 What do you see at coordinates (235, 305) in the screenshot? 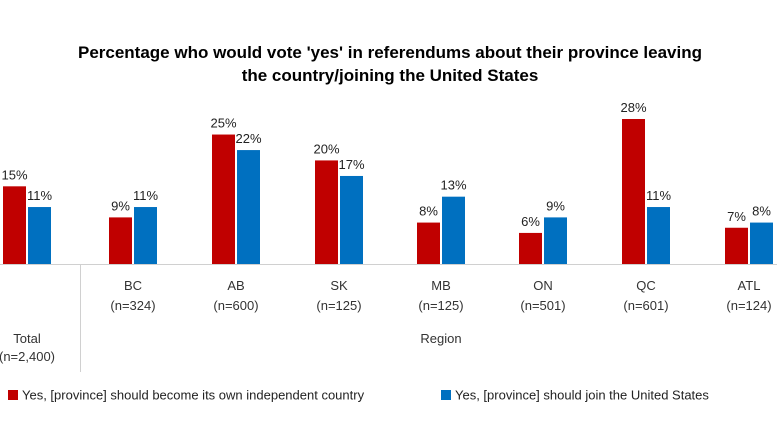
I see `tick-sample-size: (n=600)` at bounding box center [235, 305].